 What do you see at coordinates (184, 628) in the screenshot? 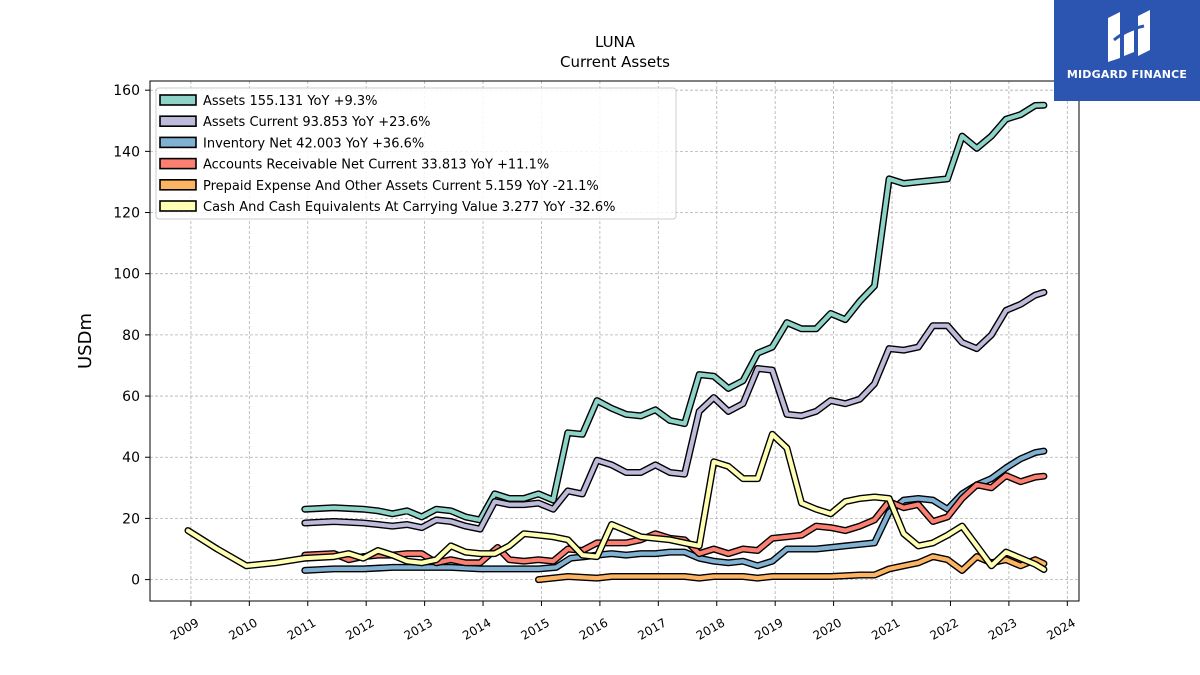
I see `x-tick-label: 2009` at bounding box center [184, 628].